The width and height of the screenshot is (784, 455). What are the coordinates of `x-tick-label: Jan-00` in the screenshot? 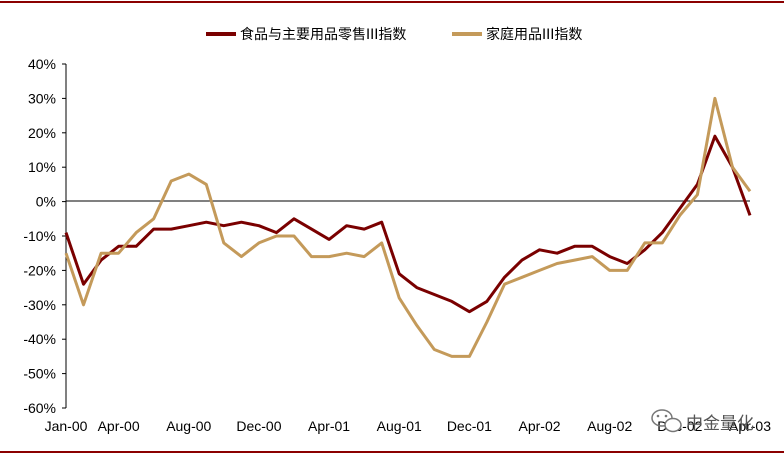 It's located at (66, 426).